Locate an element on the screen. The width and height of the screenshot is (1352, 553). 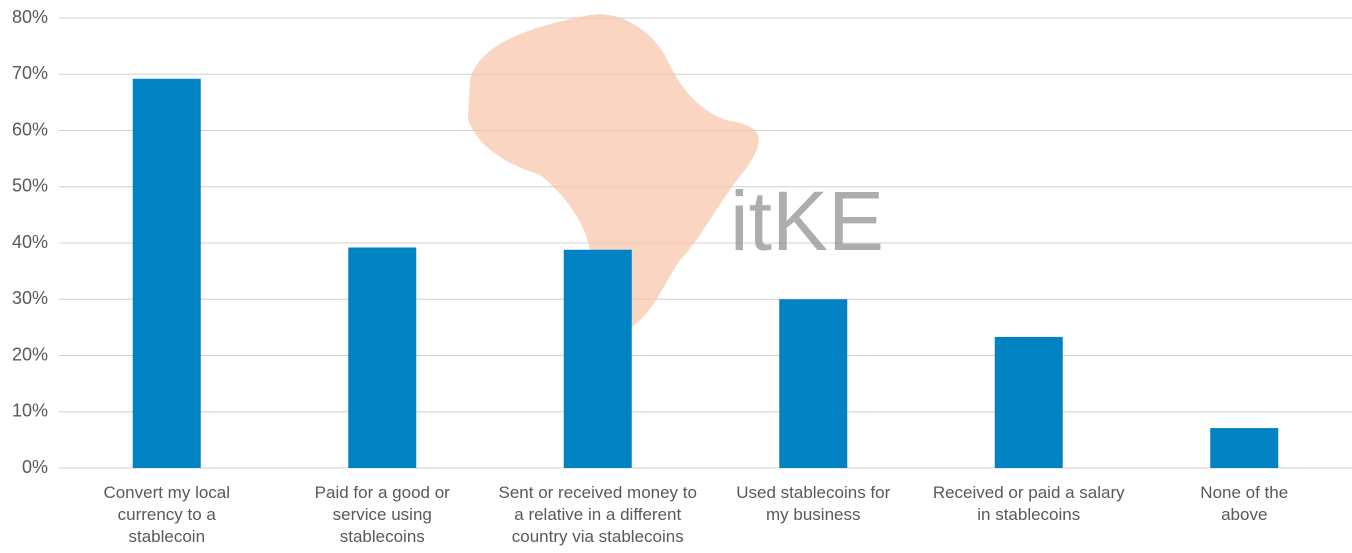
y-tick-label: 60% is located at coordinates (30, 129).